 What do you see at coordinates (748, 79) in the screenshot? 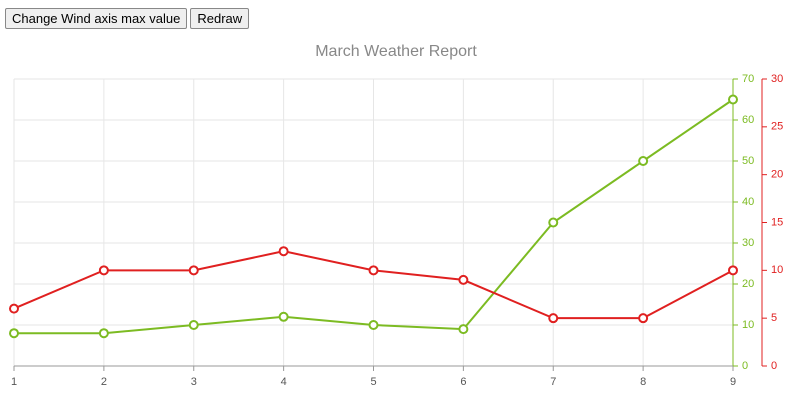
I see `y-tick-label: 70` at bounding box center [748, 79].